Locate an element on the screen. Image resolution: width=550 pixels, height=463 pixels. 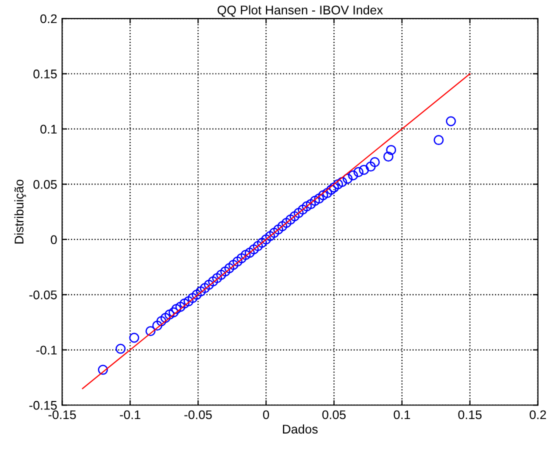
x-tick-label: -0.05 is located at coordinates (198, 415).